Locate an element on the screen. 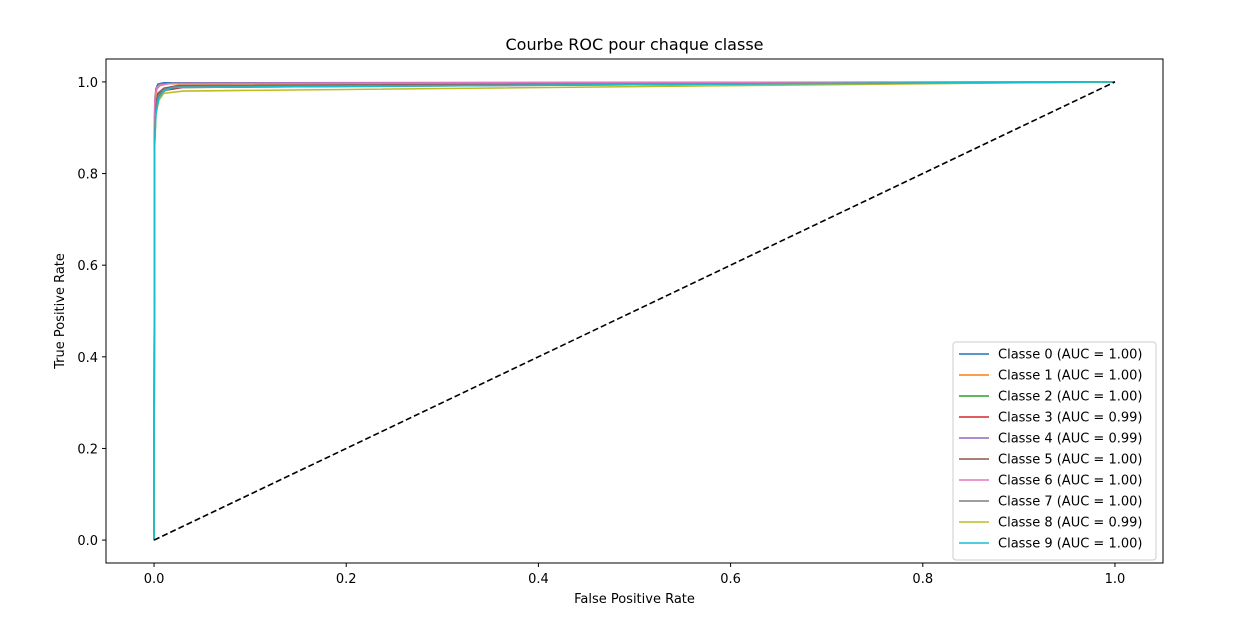 This screenshot has height=627, width=1244. legend-label-3: Classe 3 (AUC = 0.99) is located at coordinates (1070, 418).